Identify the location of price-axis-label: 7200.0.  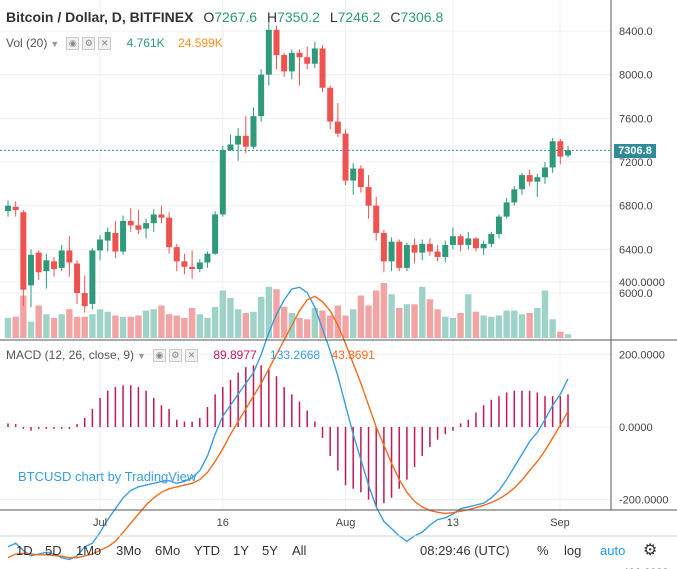
(636, 163).